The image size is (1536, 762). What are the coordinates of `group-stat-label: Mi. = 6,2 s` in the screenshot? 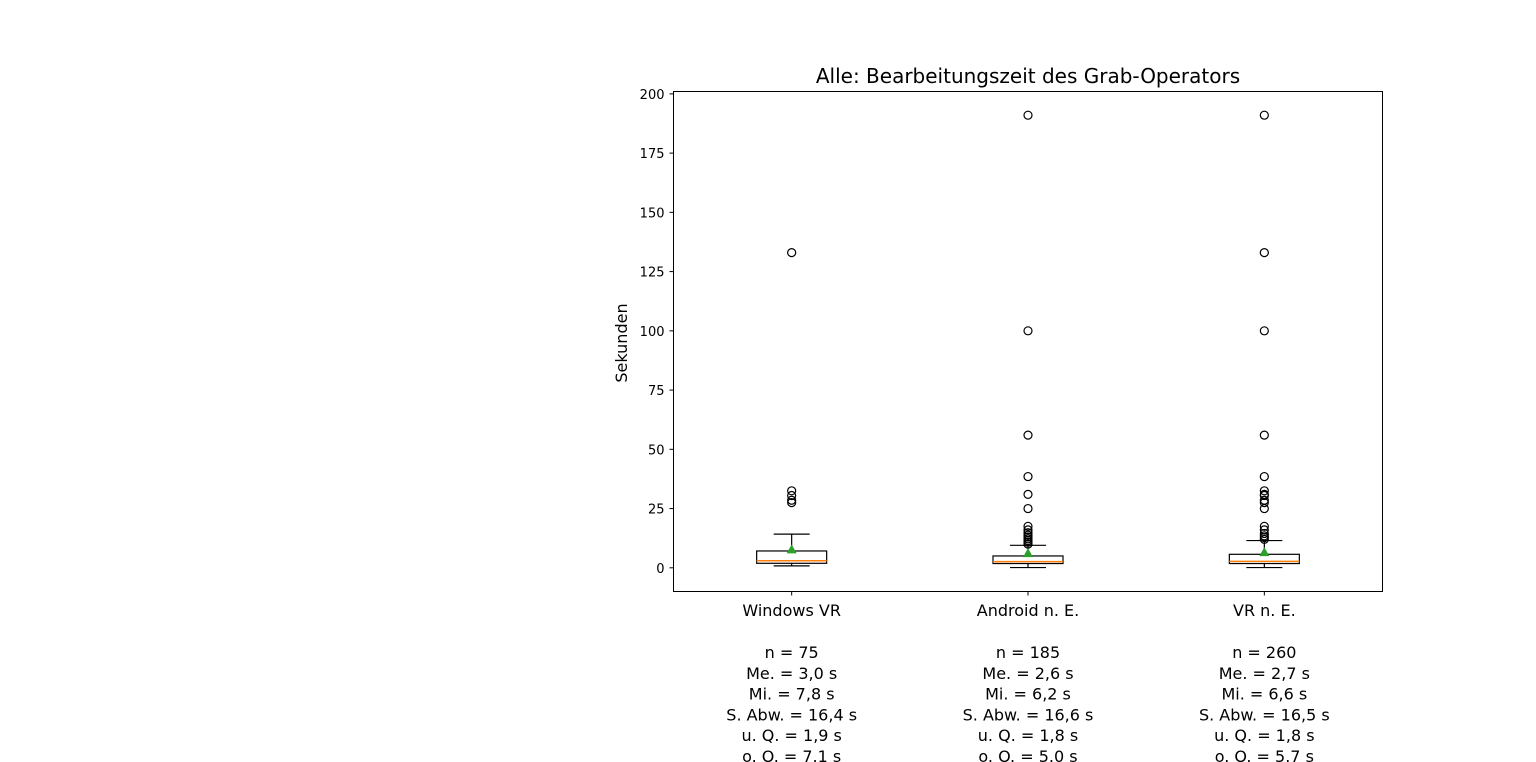 It's located at (1028, 694).